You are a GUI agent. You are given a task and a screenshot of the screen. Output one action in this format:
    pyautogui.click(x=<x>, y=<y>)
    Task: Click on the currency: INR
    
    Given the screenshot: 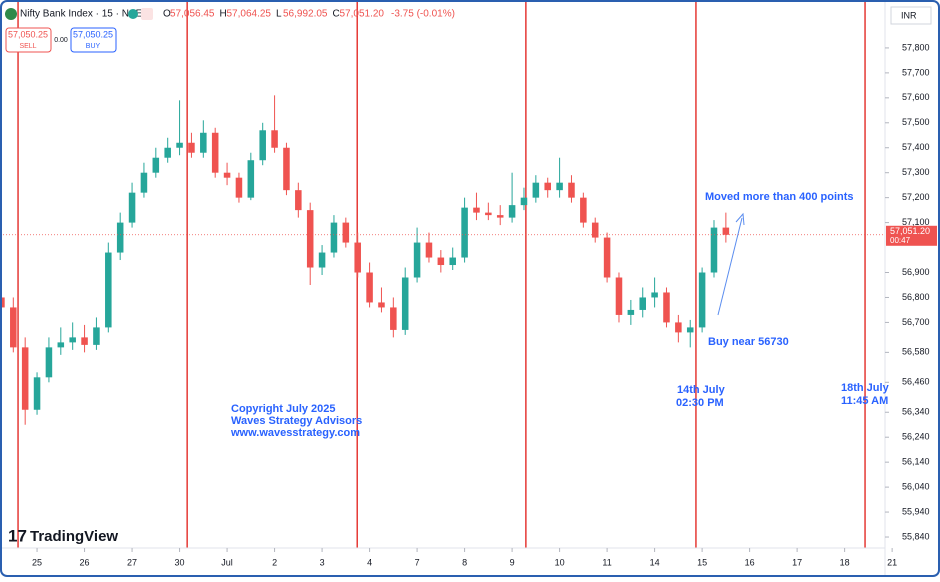 What is the action you would take?
    pyautogui.click(x=909, y=15)
    